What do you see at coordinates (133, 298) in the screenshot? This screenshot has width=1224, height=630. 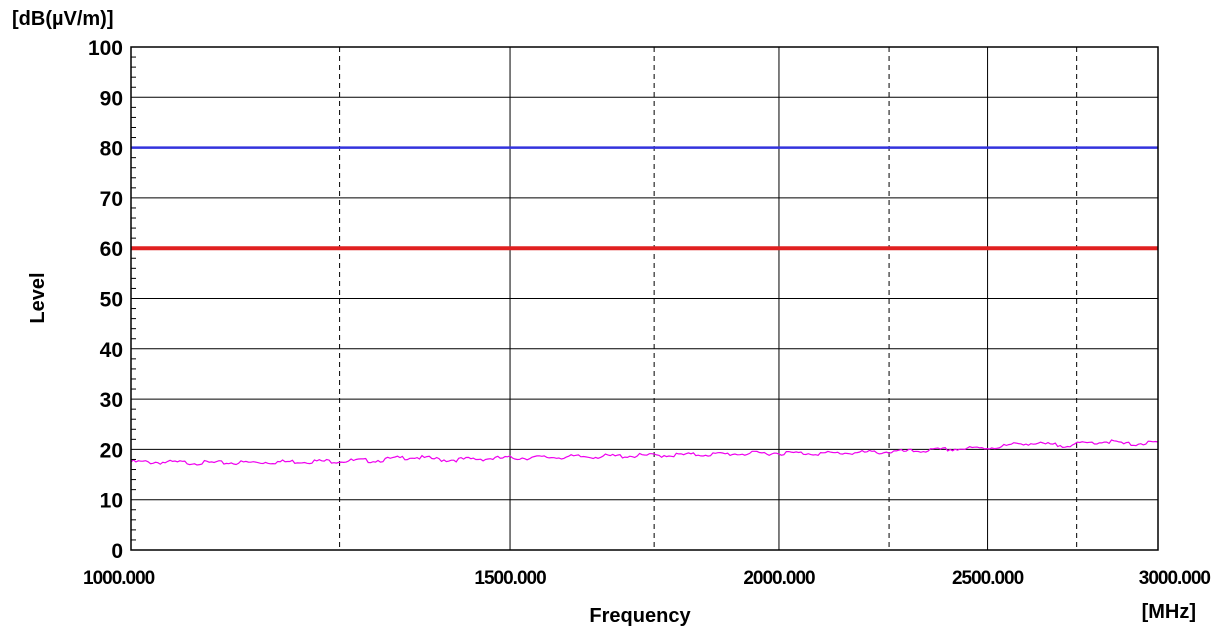 I see `tick-marks` at bounding box center [133, 298].